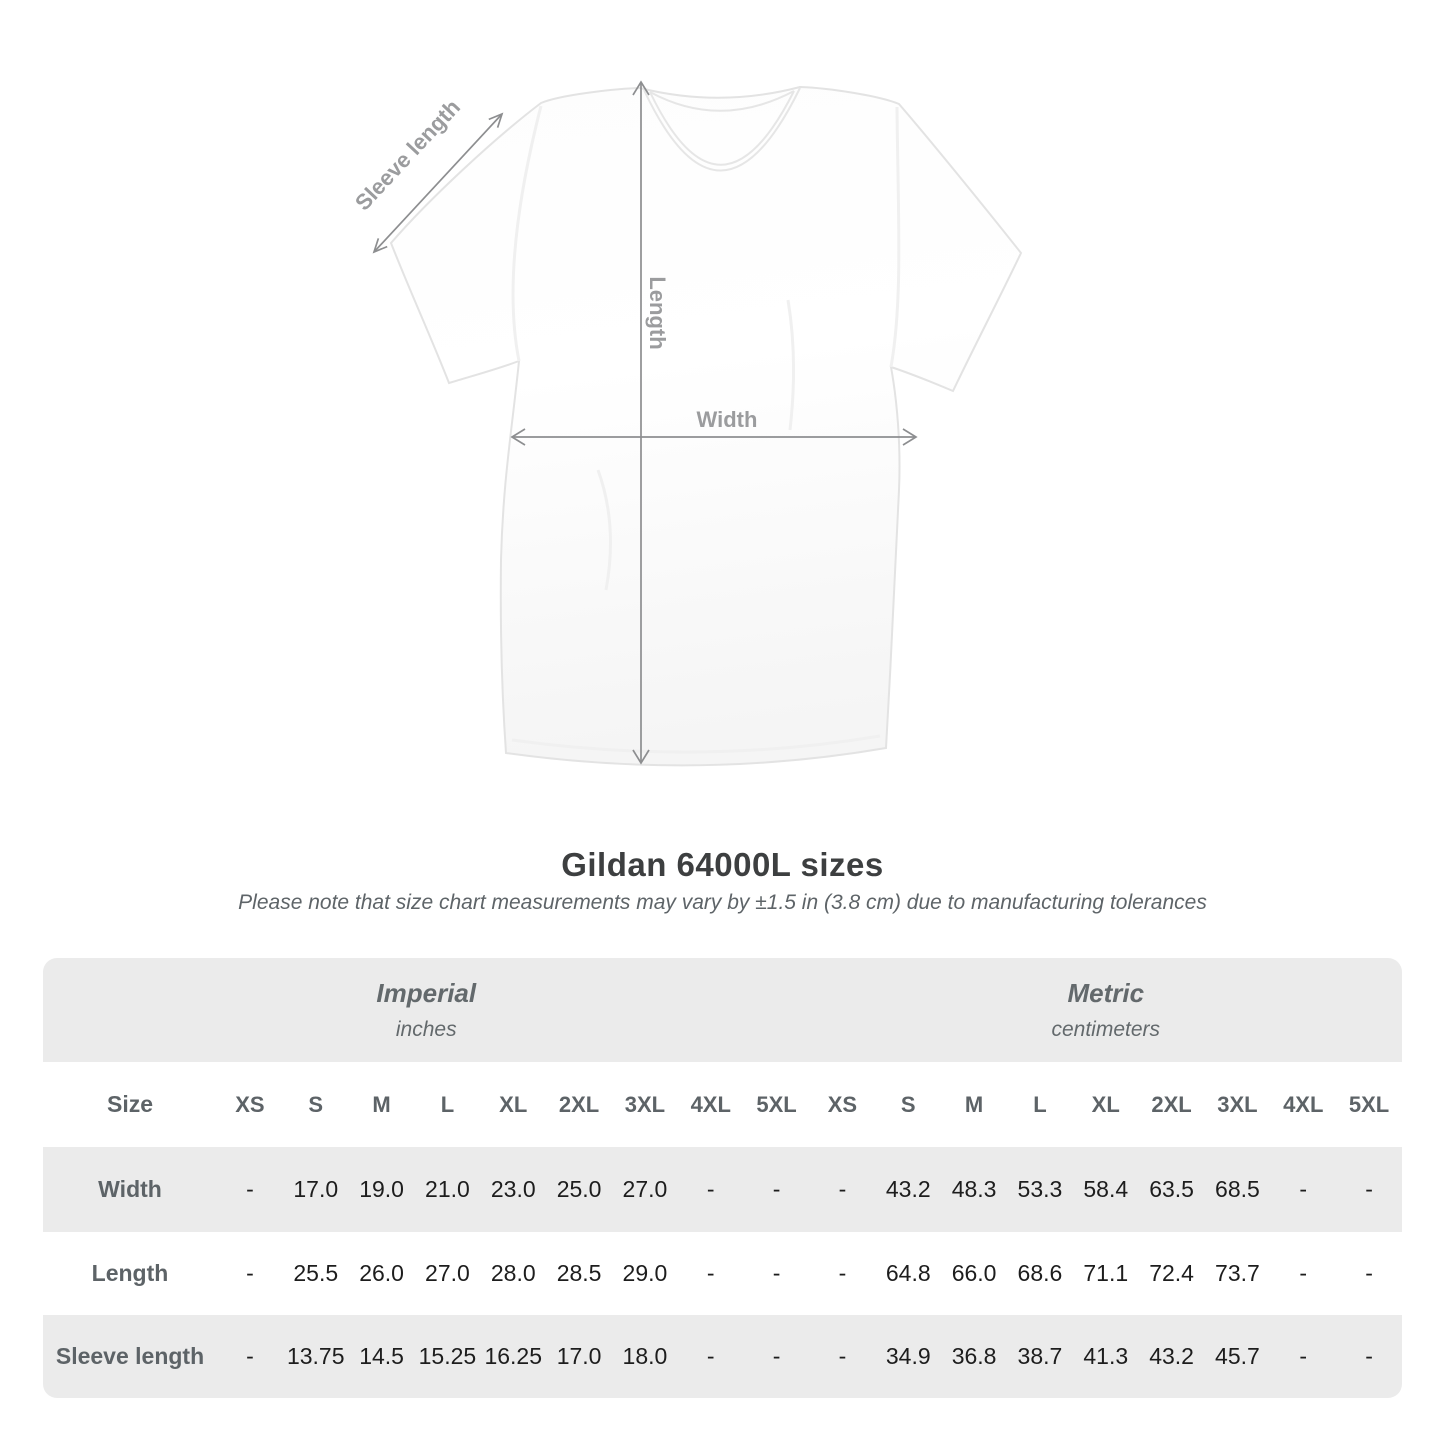 The image size is (1445, 1445). I want to click on value-cell: 16.25, so click(513, 1356).